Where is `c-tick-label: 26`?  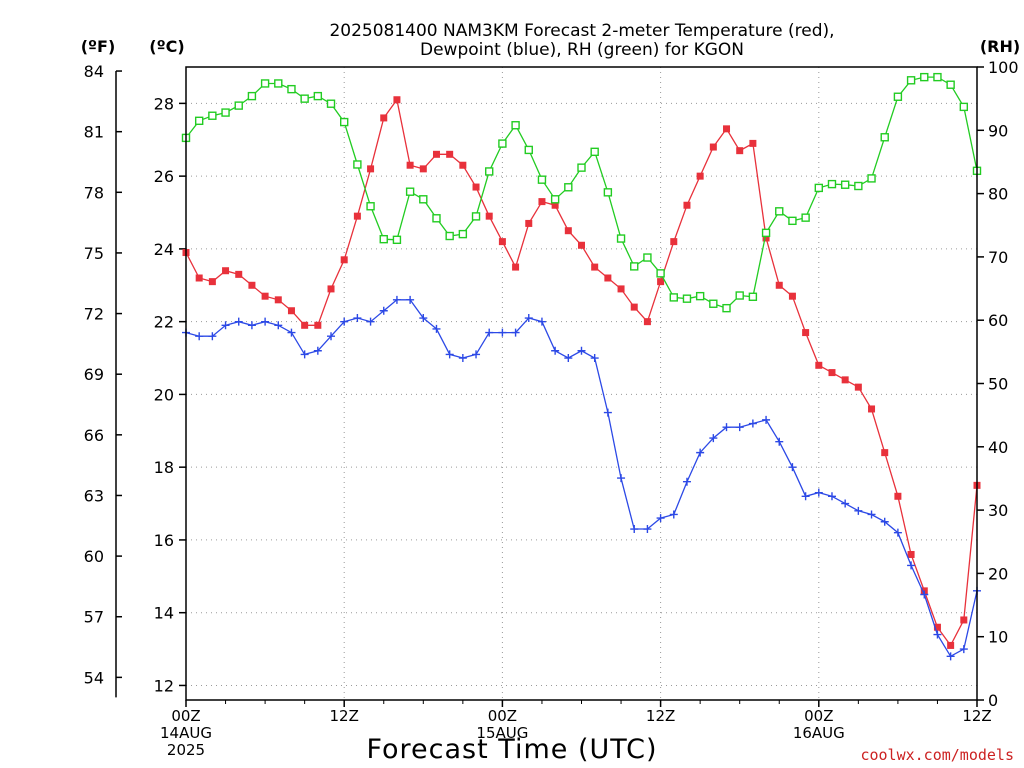
c-tick-label: 26 is located at coordinates (164, 176).